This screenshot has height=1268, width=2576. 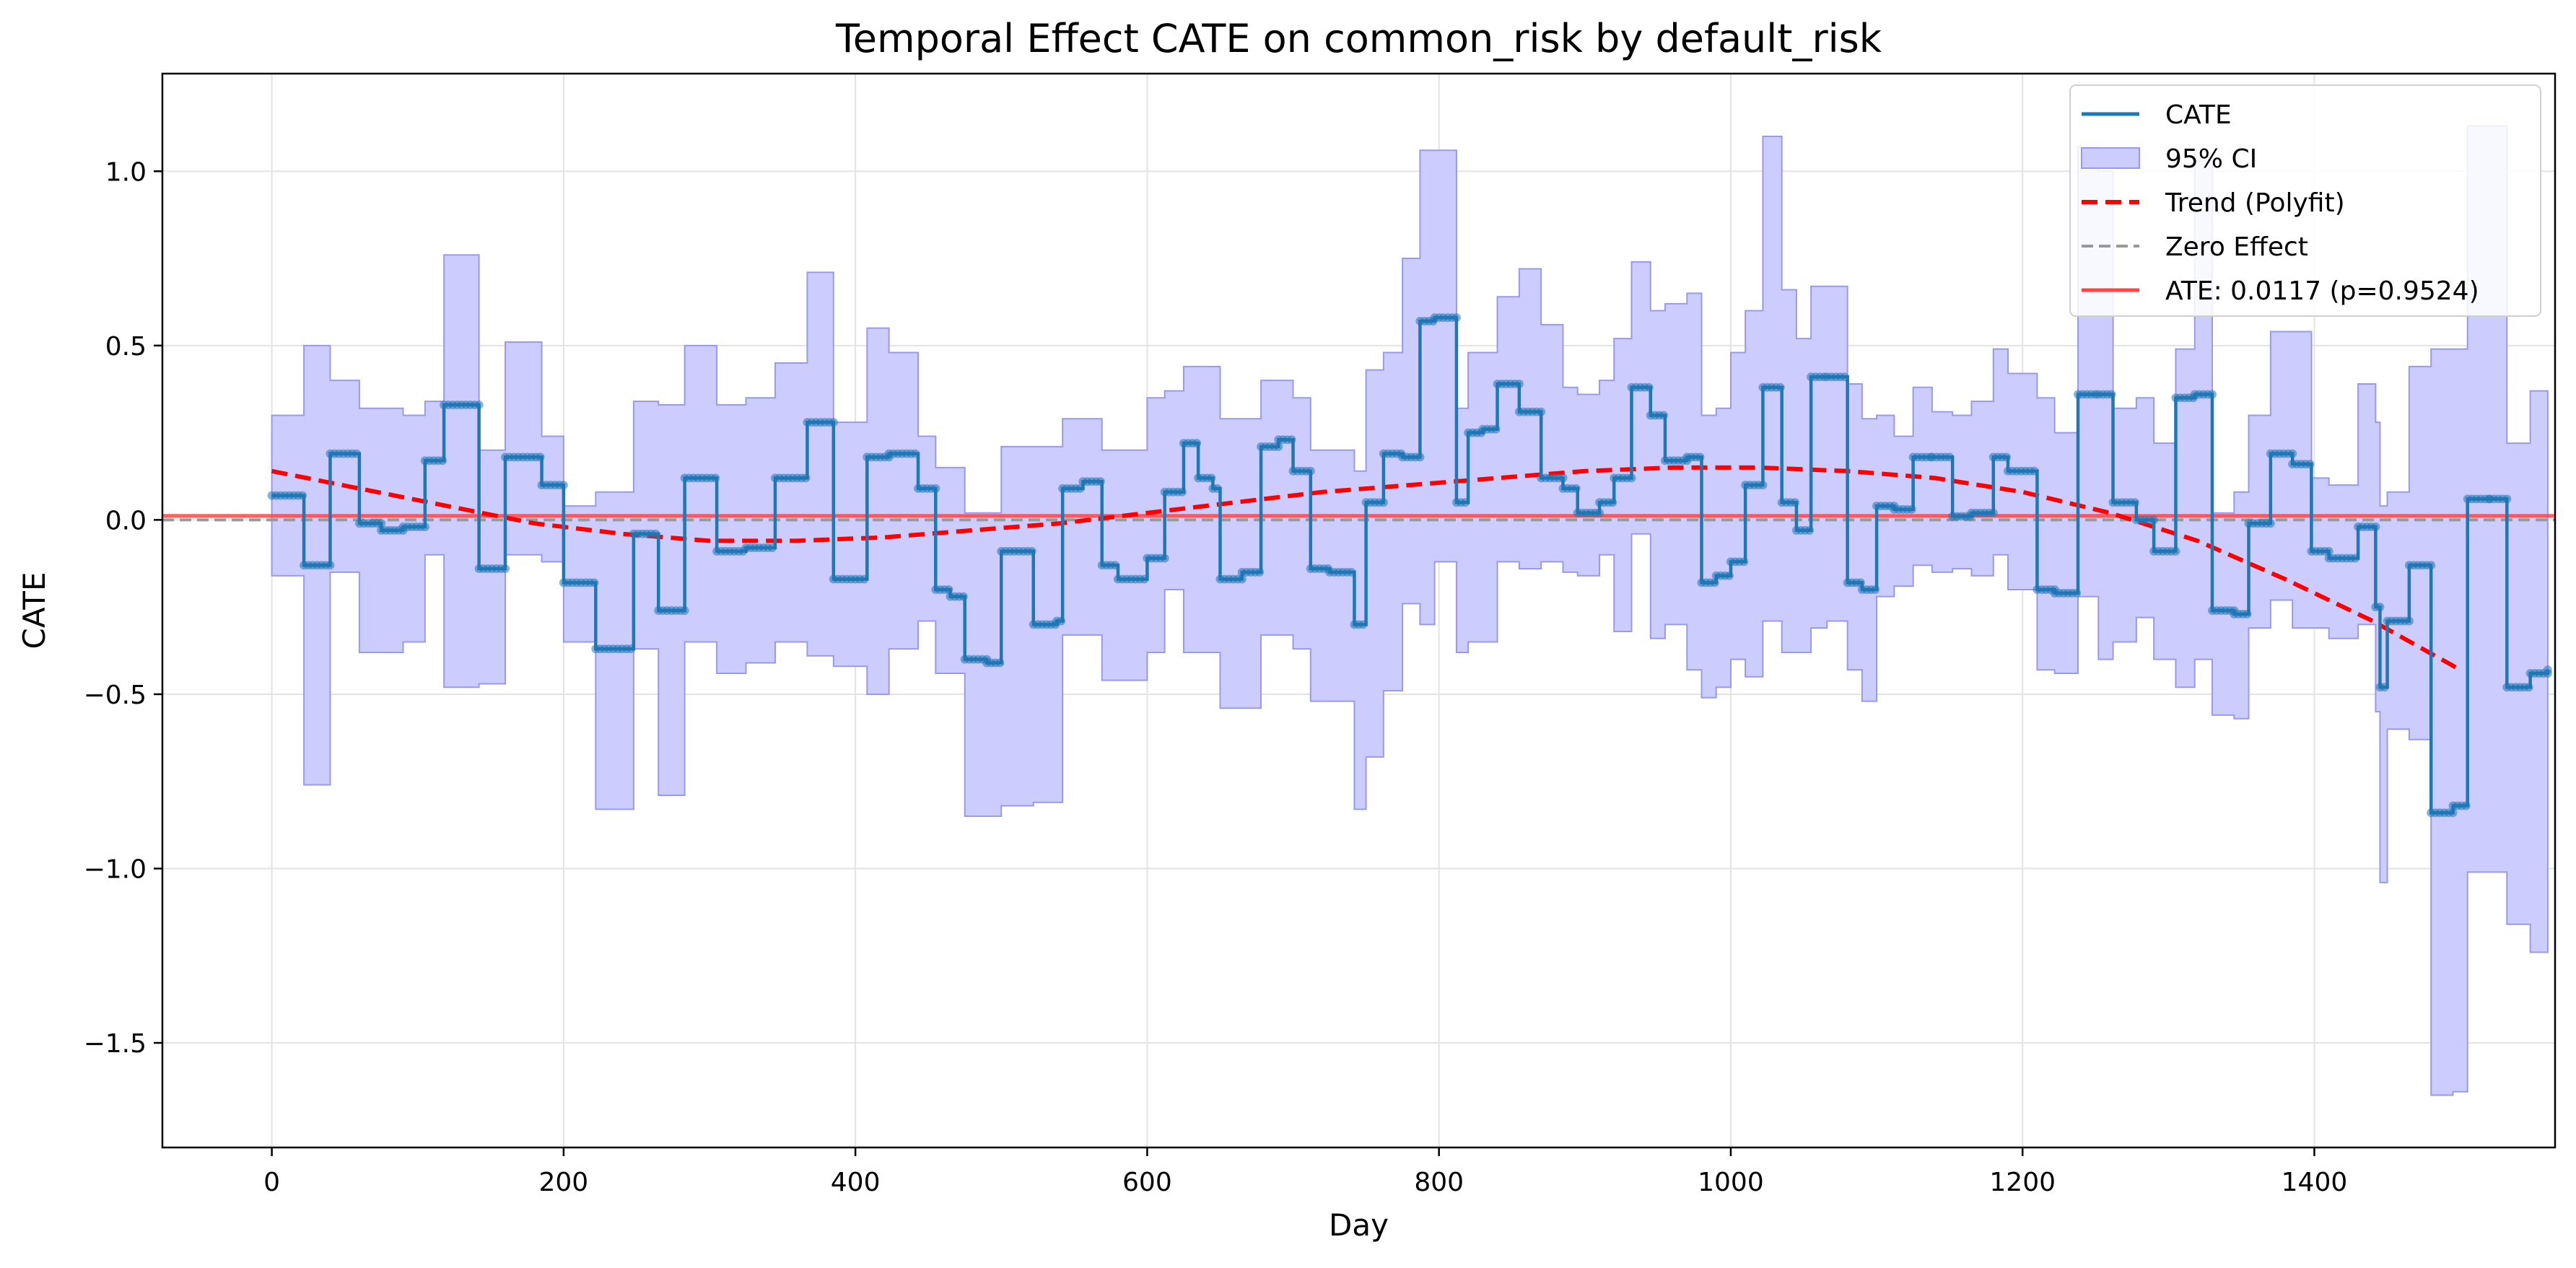 What do you see at coordinates (126, 347) in the screenshot?
I see `y-tick-label: 0.5` at bounding box center [126, 347].